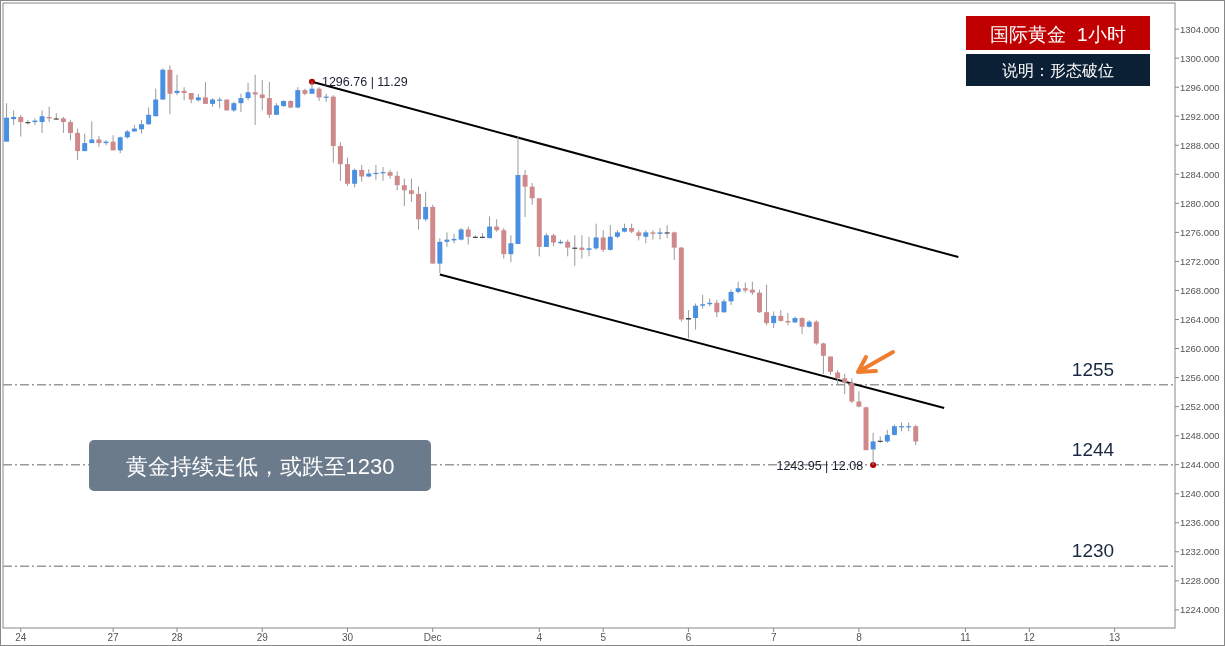  I want to click on x-tick-label: 30, so click(347, 637).